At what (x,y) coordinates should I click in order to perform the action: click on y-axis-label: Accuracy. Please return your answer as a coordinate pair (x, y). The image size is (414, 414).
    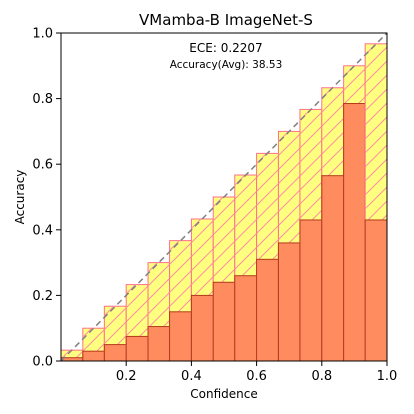
    Looking at the image, I should click on (20, 197).